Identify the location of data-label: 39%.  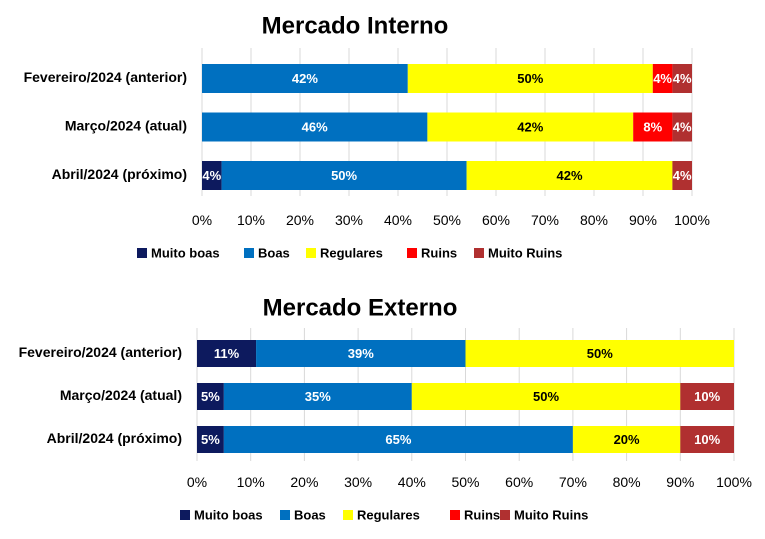
(361, 353).